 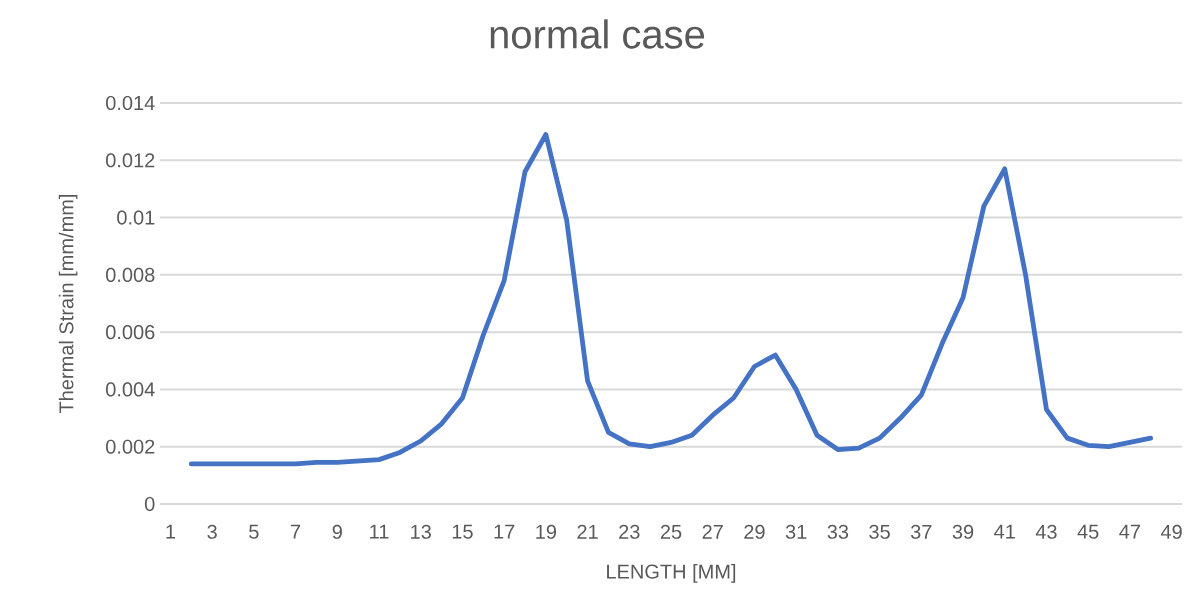 What do you see at coordinates (296, 531) in the screenshot?
I see `x-tick-label: 7` at bounding box center [296, 531].